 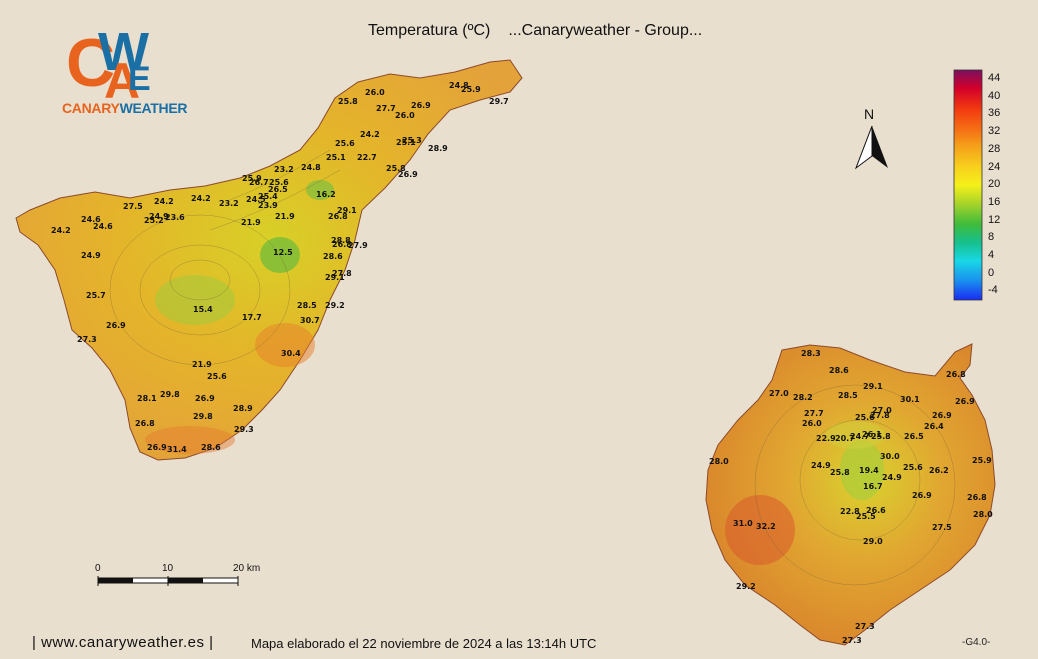 What do you see at coordinates (96, 295) in the screenshot?
I see `station-temperature: 25.7` at bounding box center [96, 295].